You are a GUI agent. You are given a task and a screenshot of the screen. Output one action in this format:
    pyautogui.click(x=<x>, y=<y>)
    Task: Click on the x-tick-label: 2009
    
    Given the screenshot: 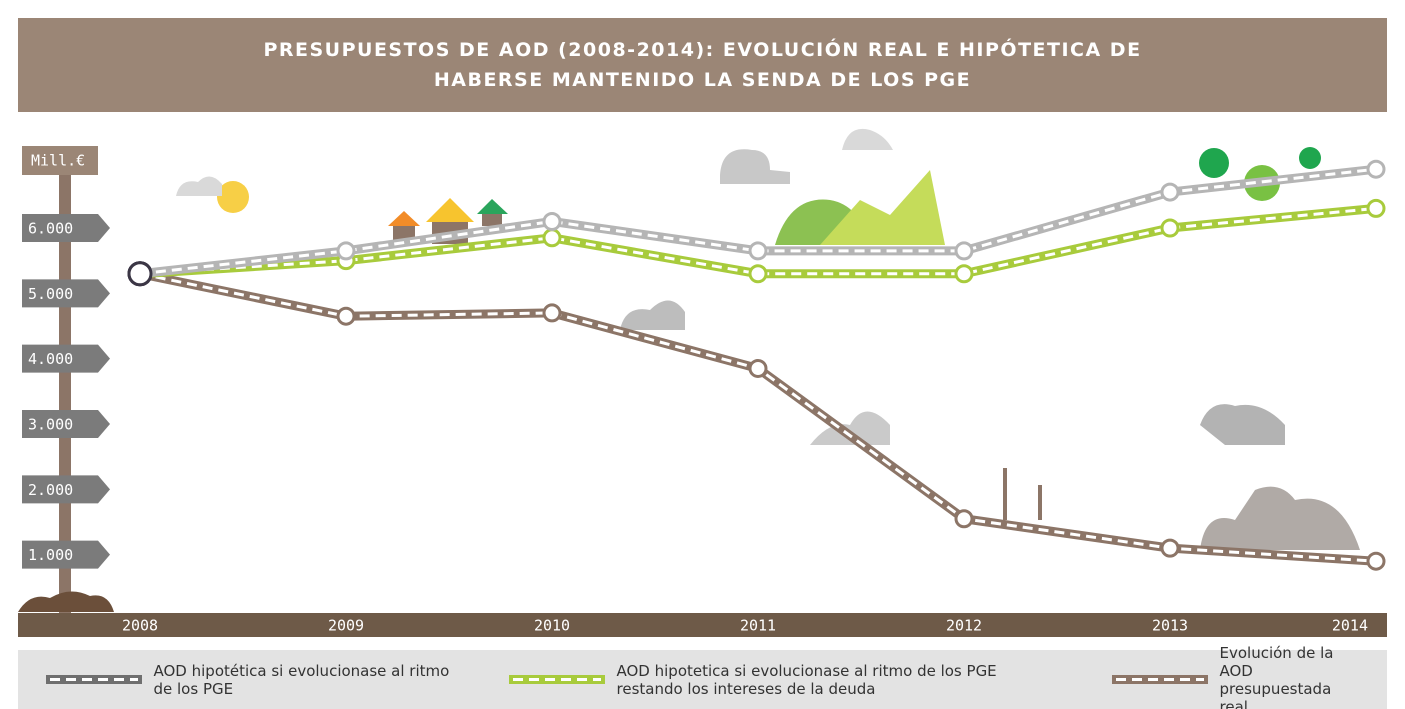 What is the action you would take?
    pyautogui.click(x=346, y=626)
    